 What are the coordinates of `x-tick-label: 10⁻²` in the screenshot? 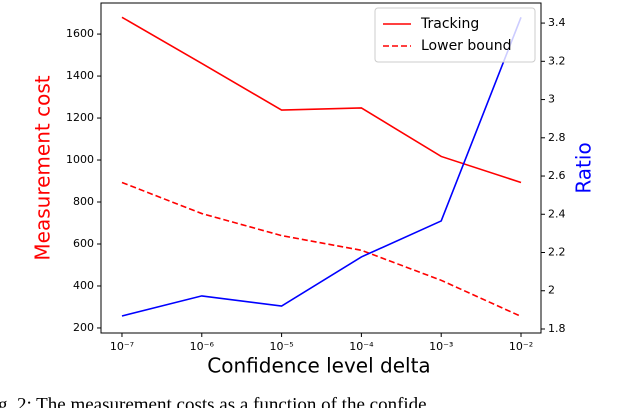 It's located at (521, 346).